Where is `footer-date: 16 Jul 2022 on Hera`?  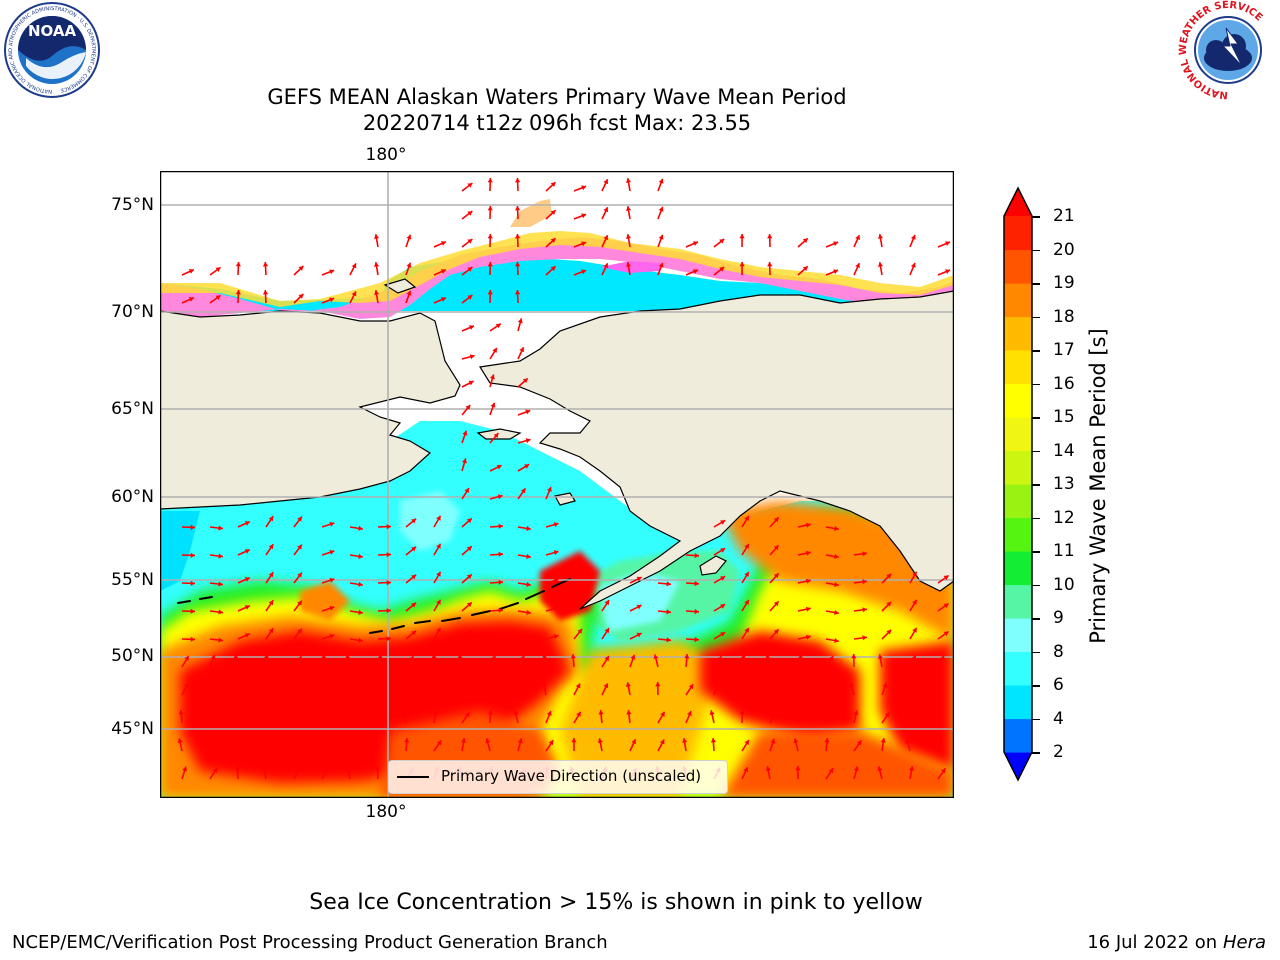 footer-date: 16 Jul 2022 on Hera is located at coordinates (1176, 942).